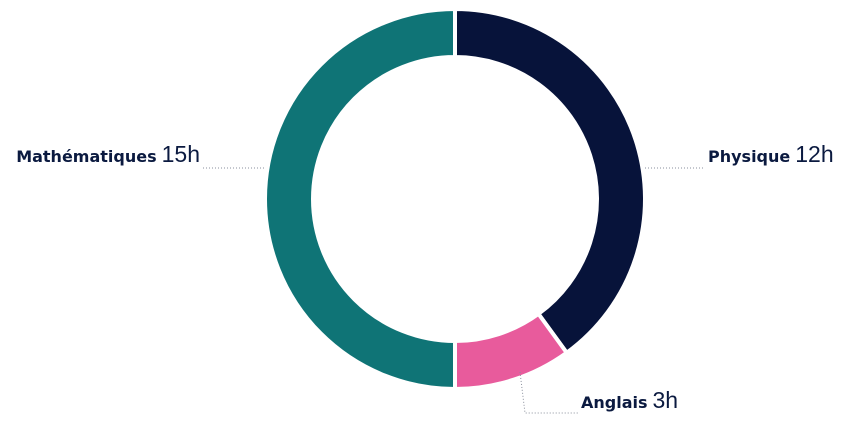  I want to click on slice-name: Mathématiques, so click(86, 156).